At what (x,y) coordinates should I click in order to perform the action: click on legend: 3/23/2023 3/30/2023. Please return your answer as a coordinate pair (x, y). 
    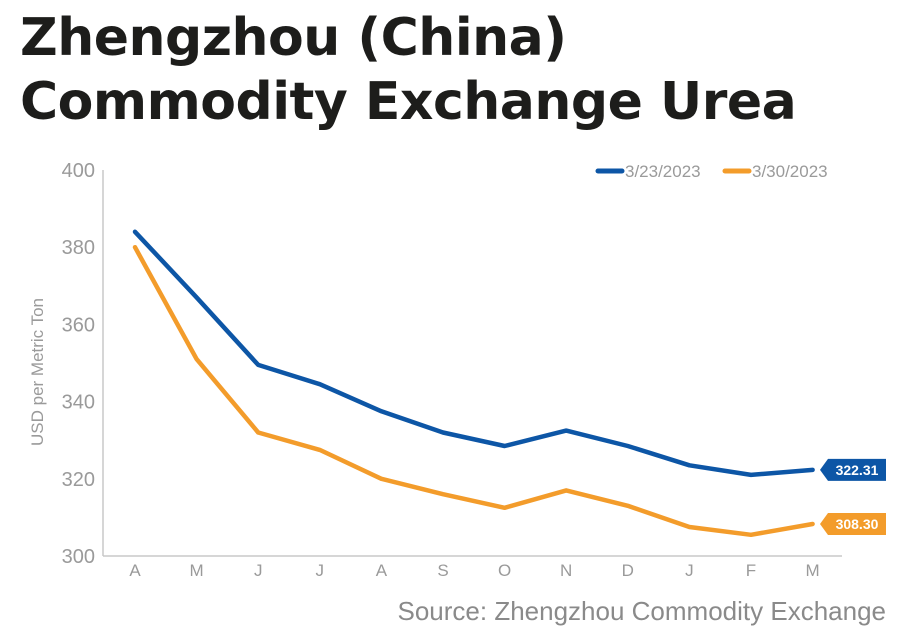
    Looking at the image, I should click on (711, 171).